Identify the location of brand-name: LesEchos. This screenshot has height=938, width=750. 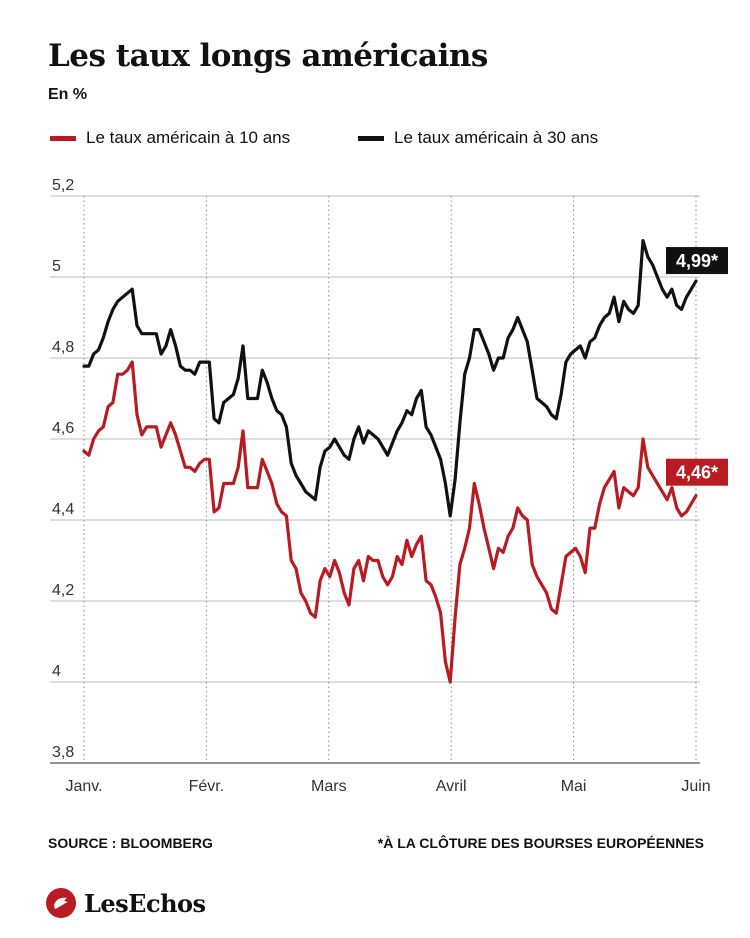
(145, 903).